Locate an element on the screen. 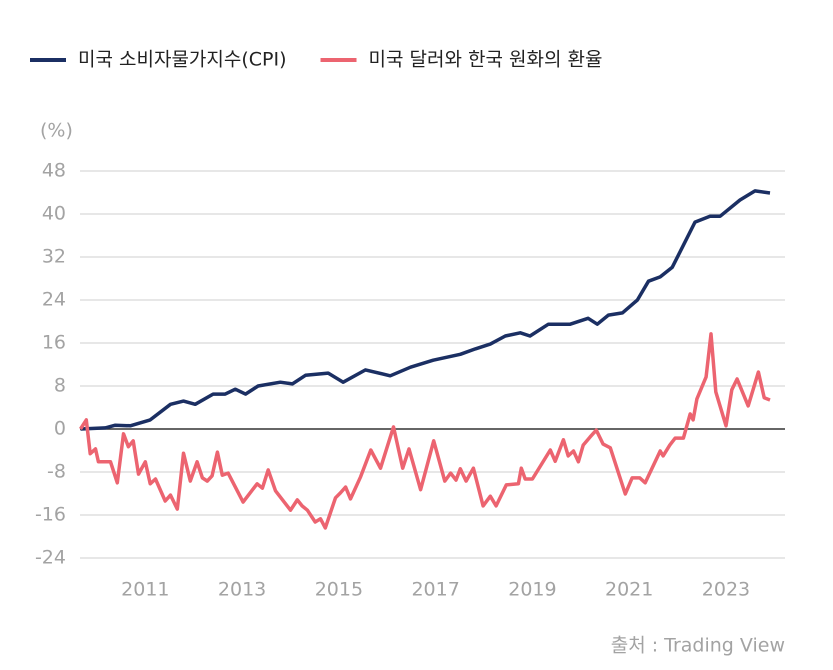 The image size is (833, 670). y-tick-label: 24 is located at coordinates (54, 300).